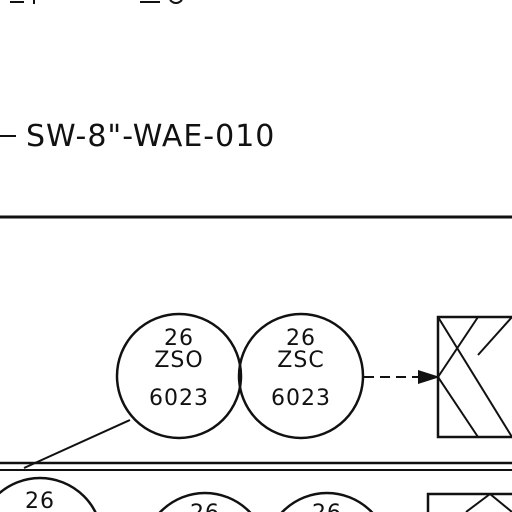 The width and height of the screenshot is (512, 512). Describe the element at coordinates (327, 506) in the screenshot. I see `lower-right-loop-number: 26` at that location.